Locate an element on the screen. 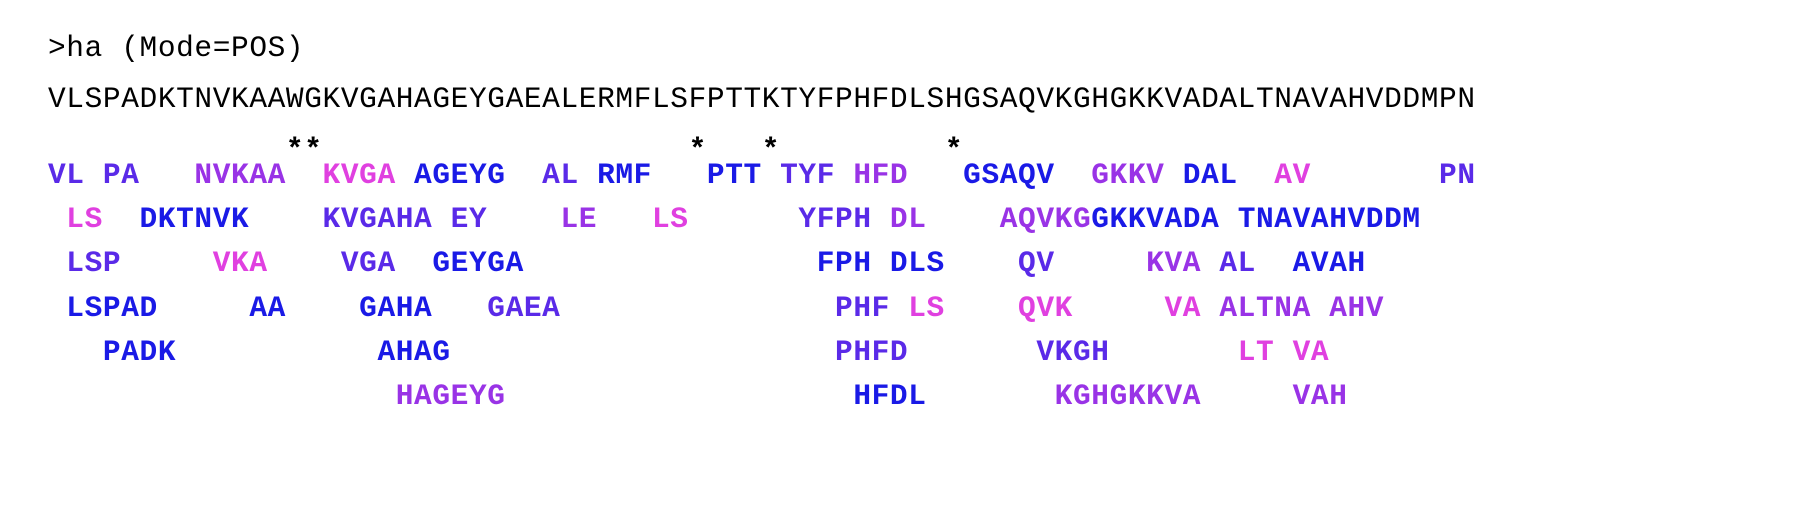  peptide-fragment: HFD is located at coordinates (881, 175).